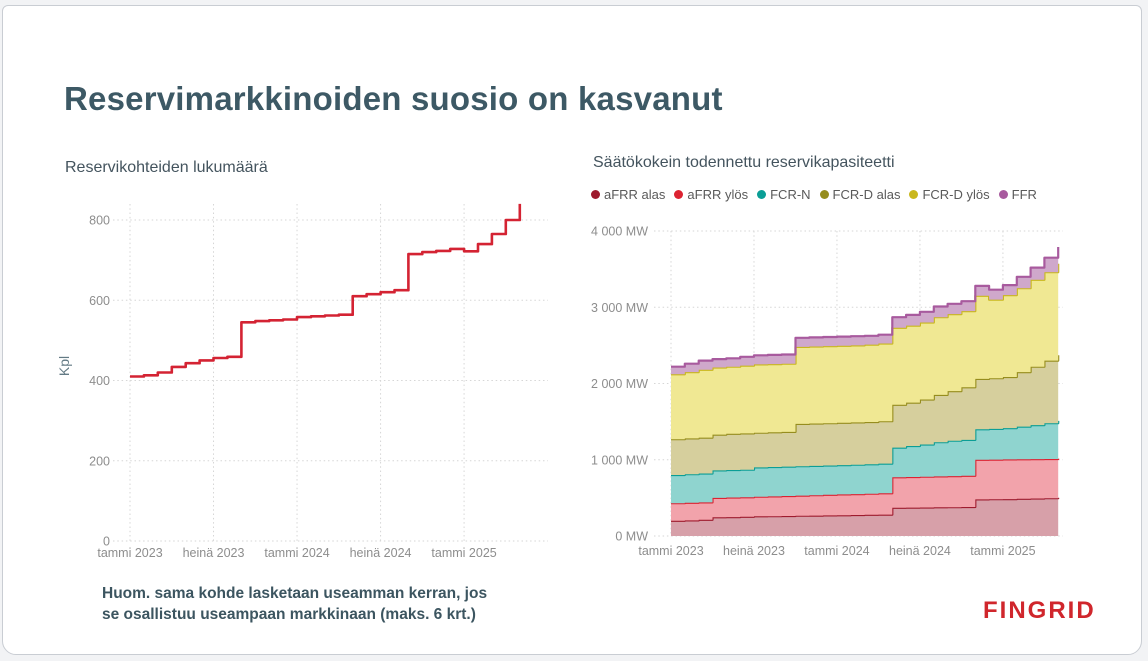  What do you see at coordinates (64, 366) in the screenshot?
I see `svg-text: Kpl` at bounding box center [64, 366].